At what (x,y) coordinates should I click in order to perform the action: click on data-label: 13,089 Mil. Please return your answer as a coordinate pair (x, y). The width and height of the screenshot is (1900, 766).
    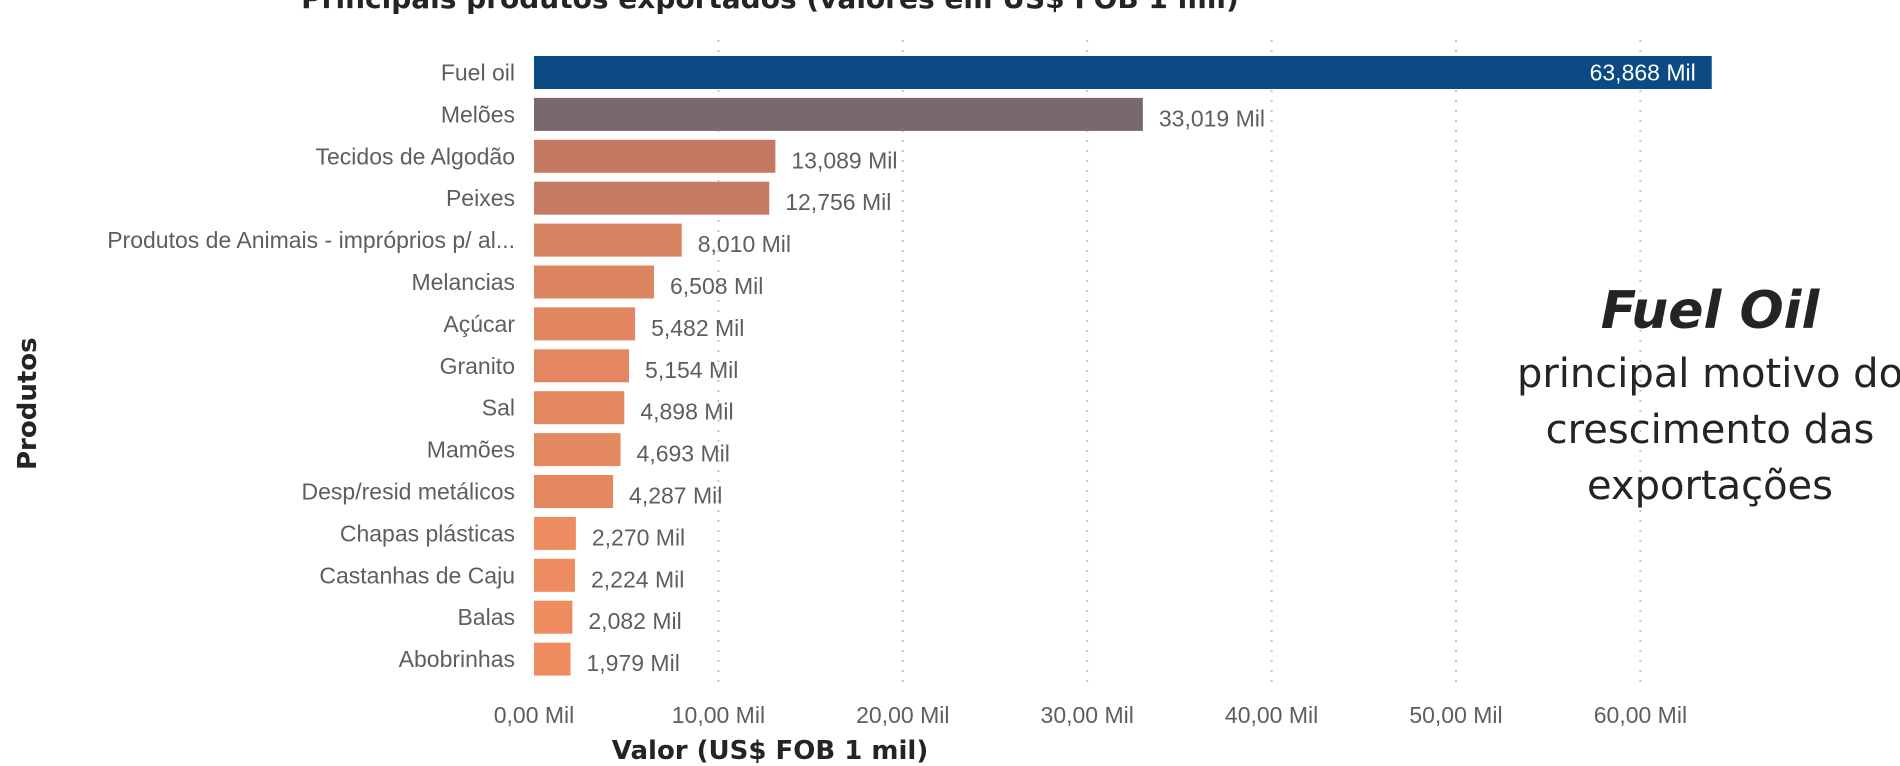
    Looking at the image, I should click on (844, 160).